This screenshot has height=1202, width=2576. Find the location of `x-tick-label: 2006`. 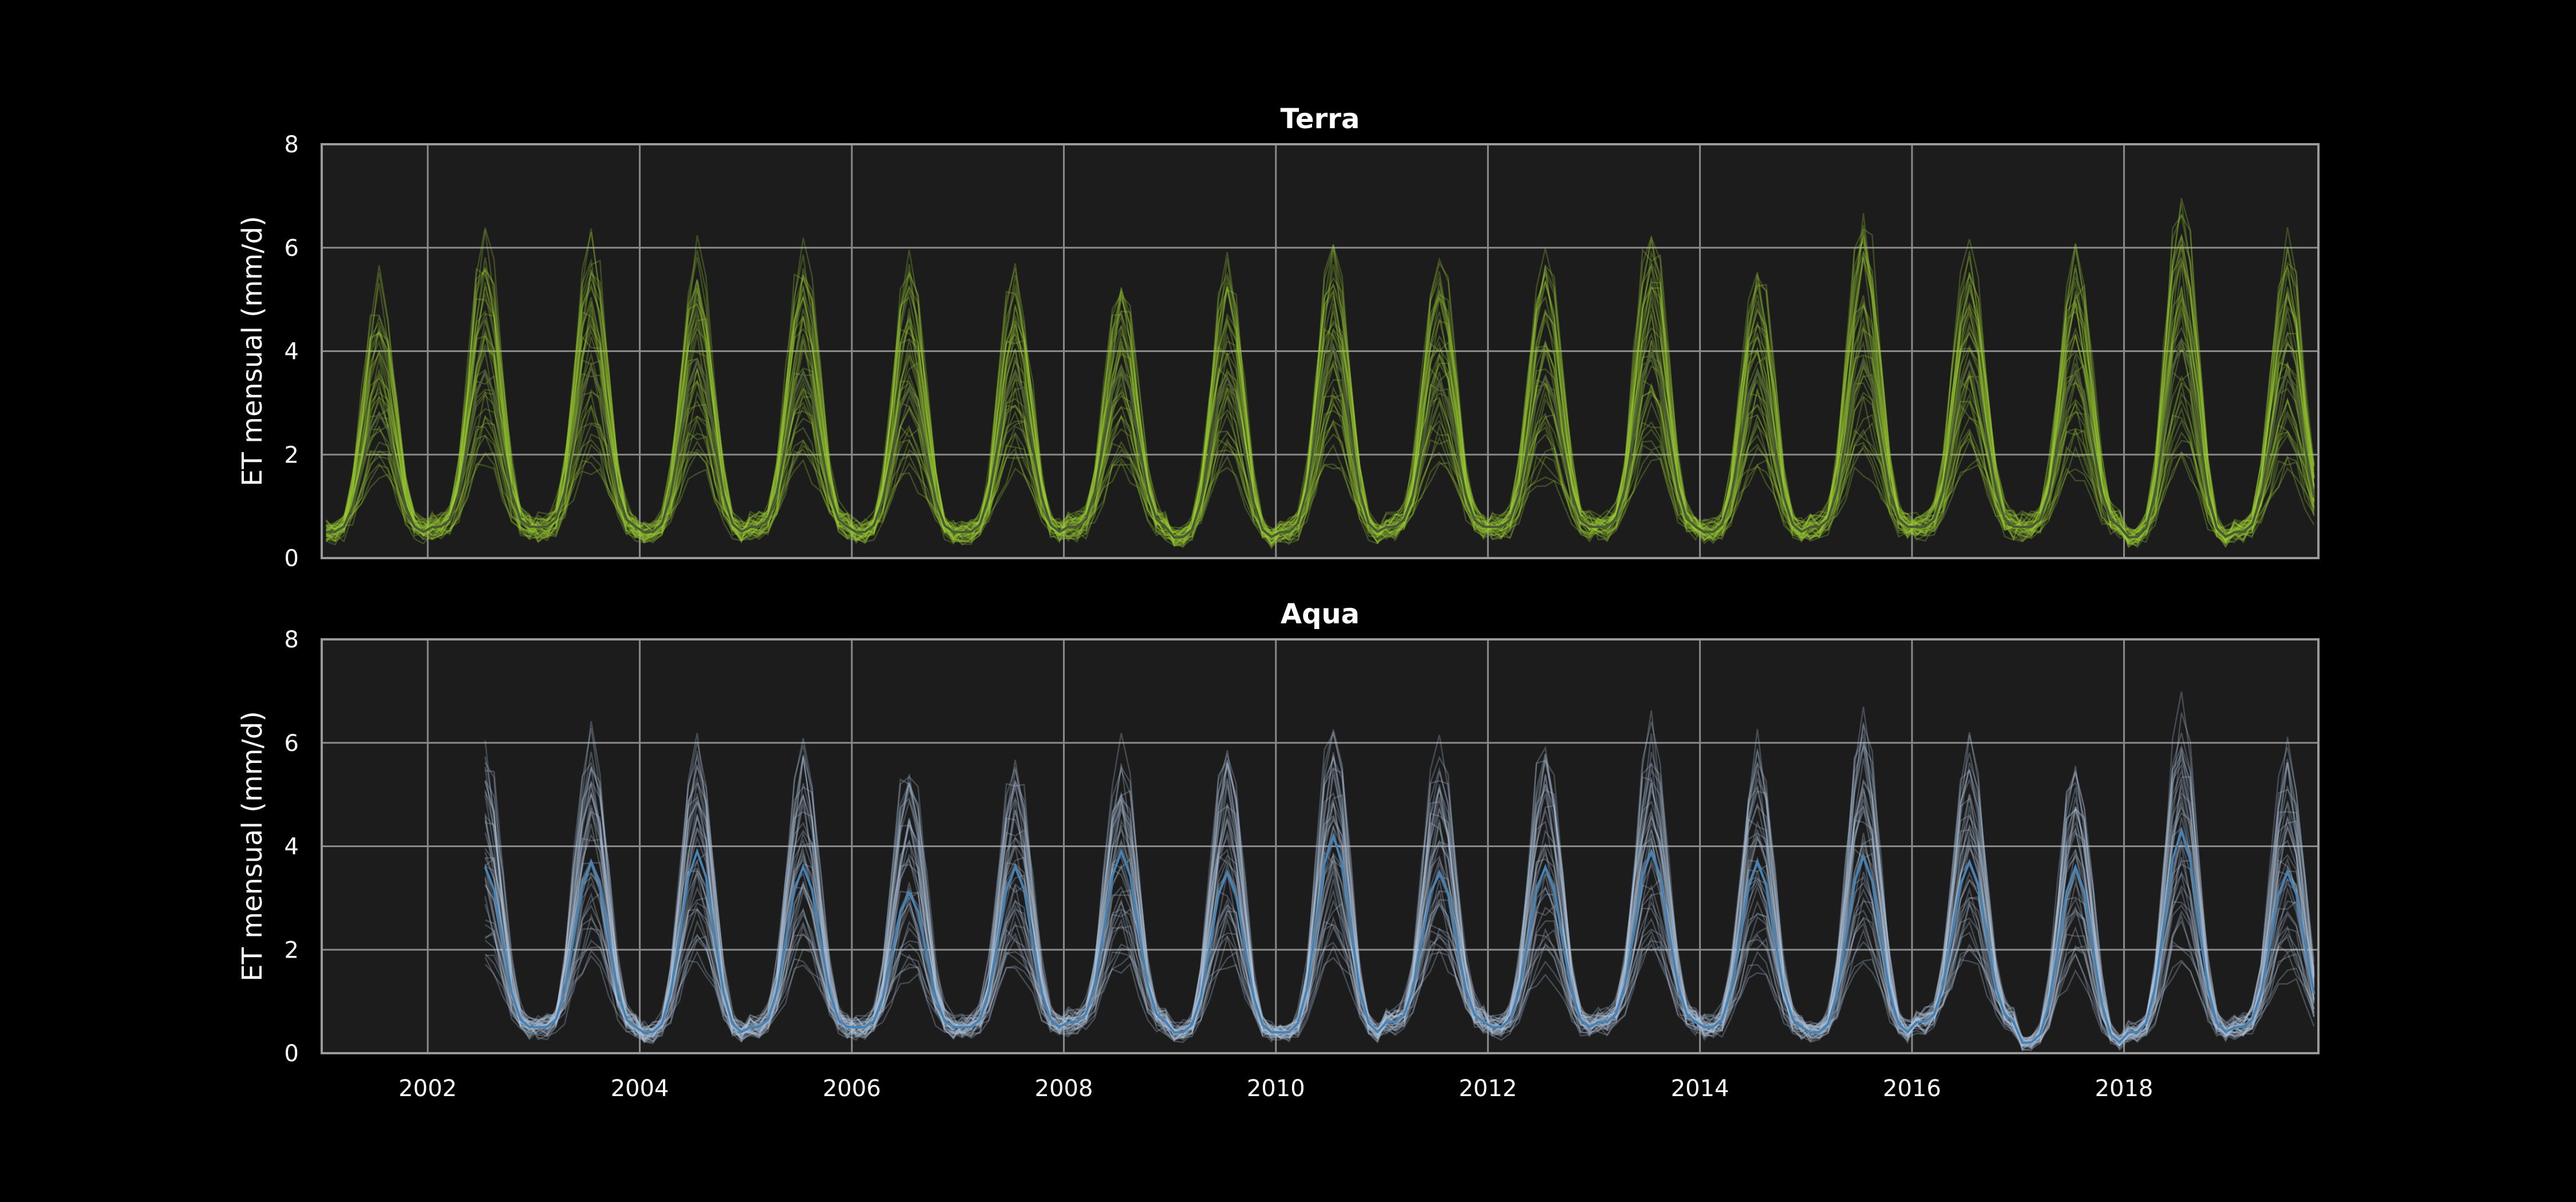

x-tick-label: 2006 is located at coordinates (852, 1089).